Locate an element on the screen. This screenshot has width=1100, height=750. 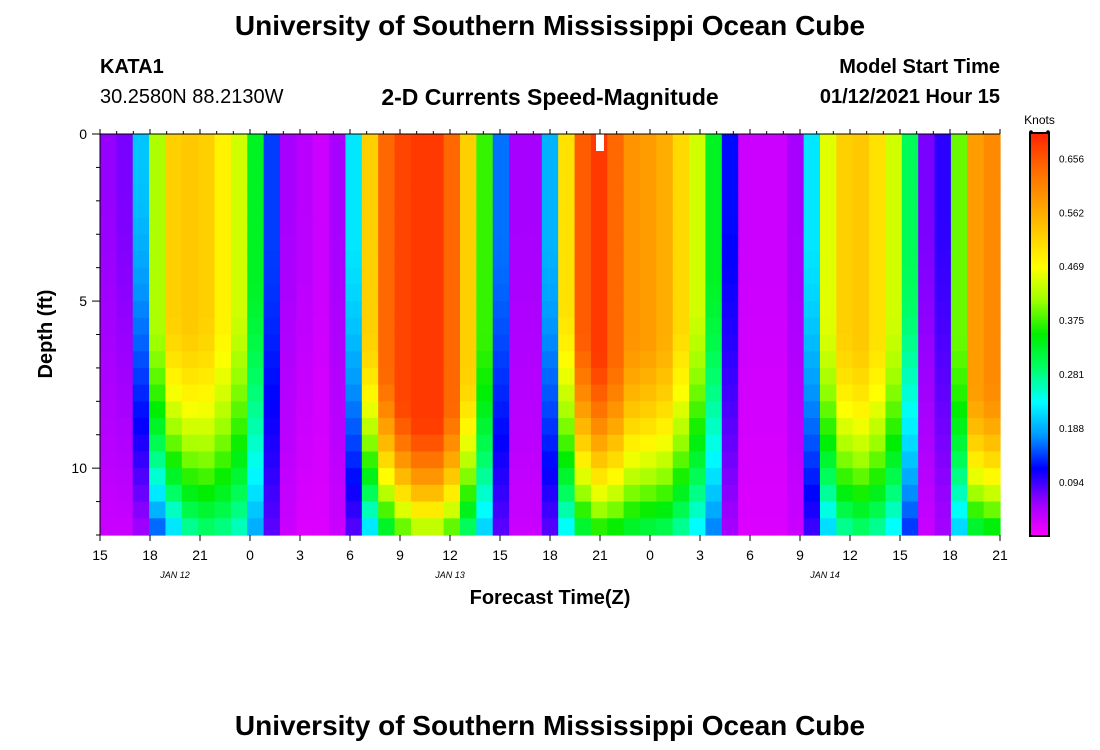
x-tick-label: 12 is located at coordinates (850, 555).